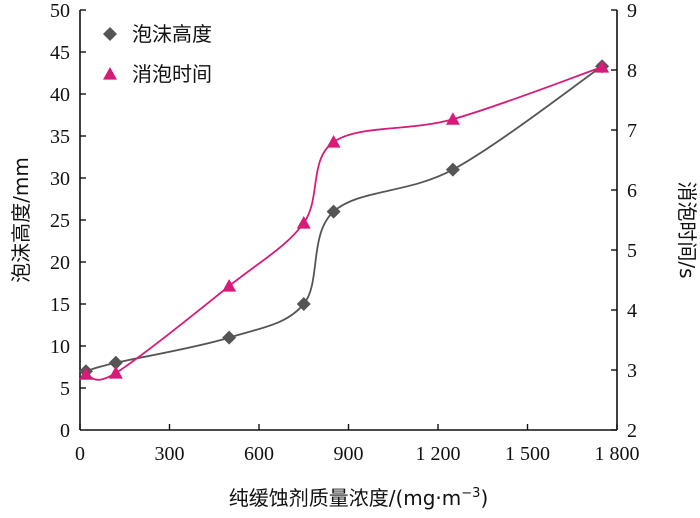 The image size is (700, 518). What do you see at coordinates (349, 454) in the screenshot?
I see `x-tick-label: 900` at bounding box center [349, 454].